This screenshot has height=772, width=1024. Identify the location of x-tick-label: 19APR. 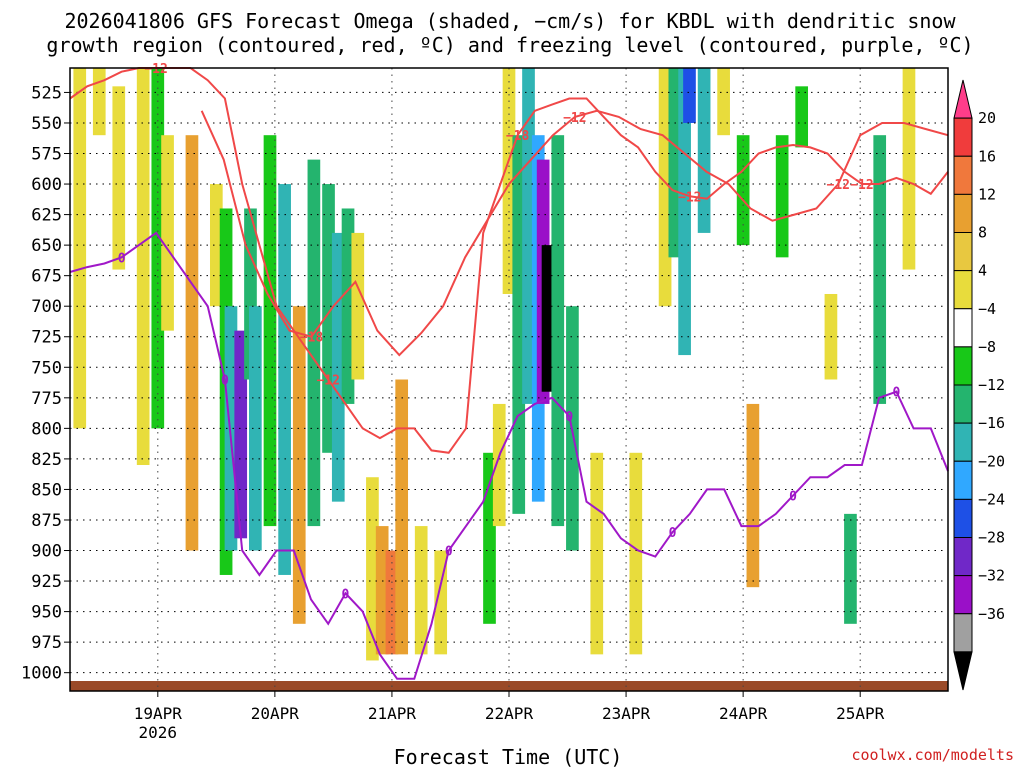
(158, 713).